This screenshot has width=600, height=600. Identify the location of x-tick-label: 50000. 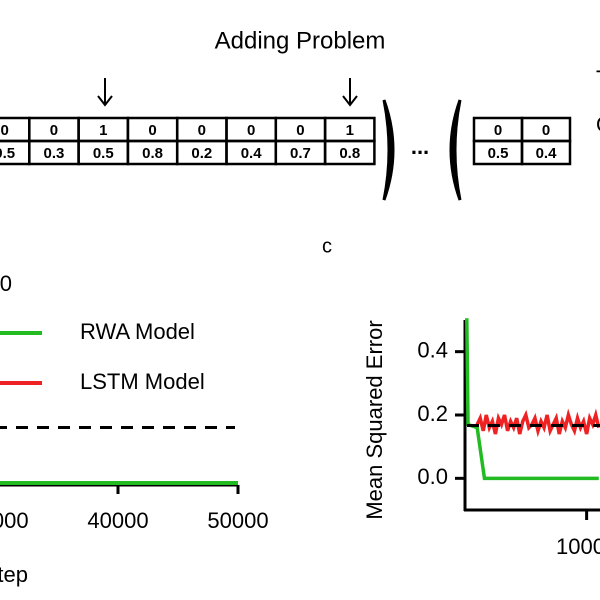
(237, 520).